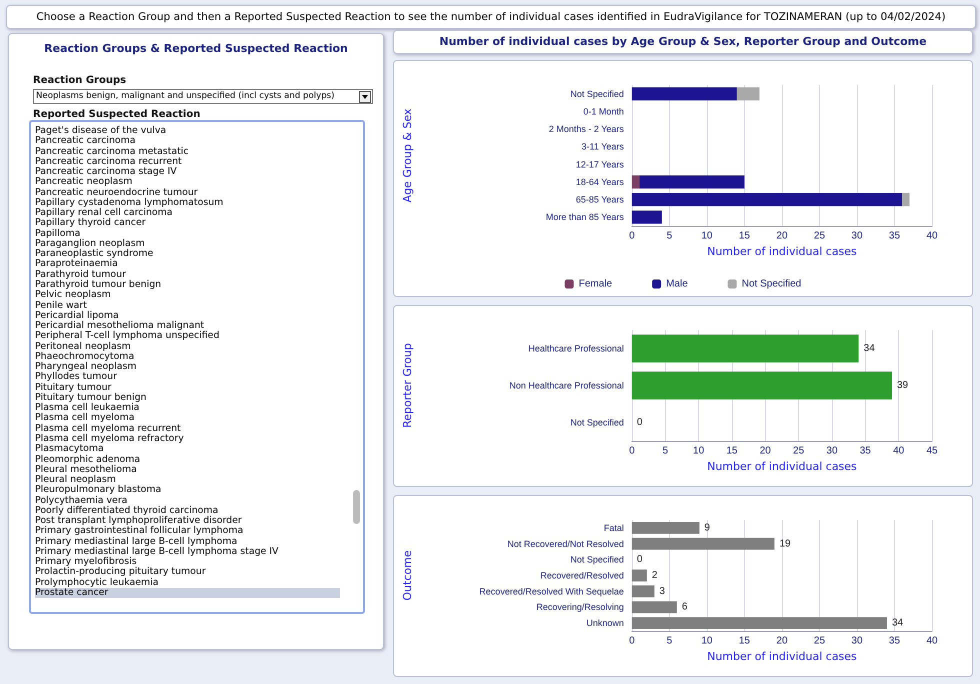 This screenshot has height=684, width=980. What do you see at coordinates (603, 111) in the screenshot?
I see `y-tick-label: 0-1 Month` at bounding box center [603, 111].